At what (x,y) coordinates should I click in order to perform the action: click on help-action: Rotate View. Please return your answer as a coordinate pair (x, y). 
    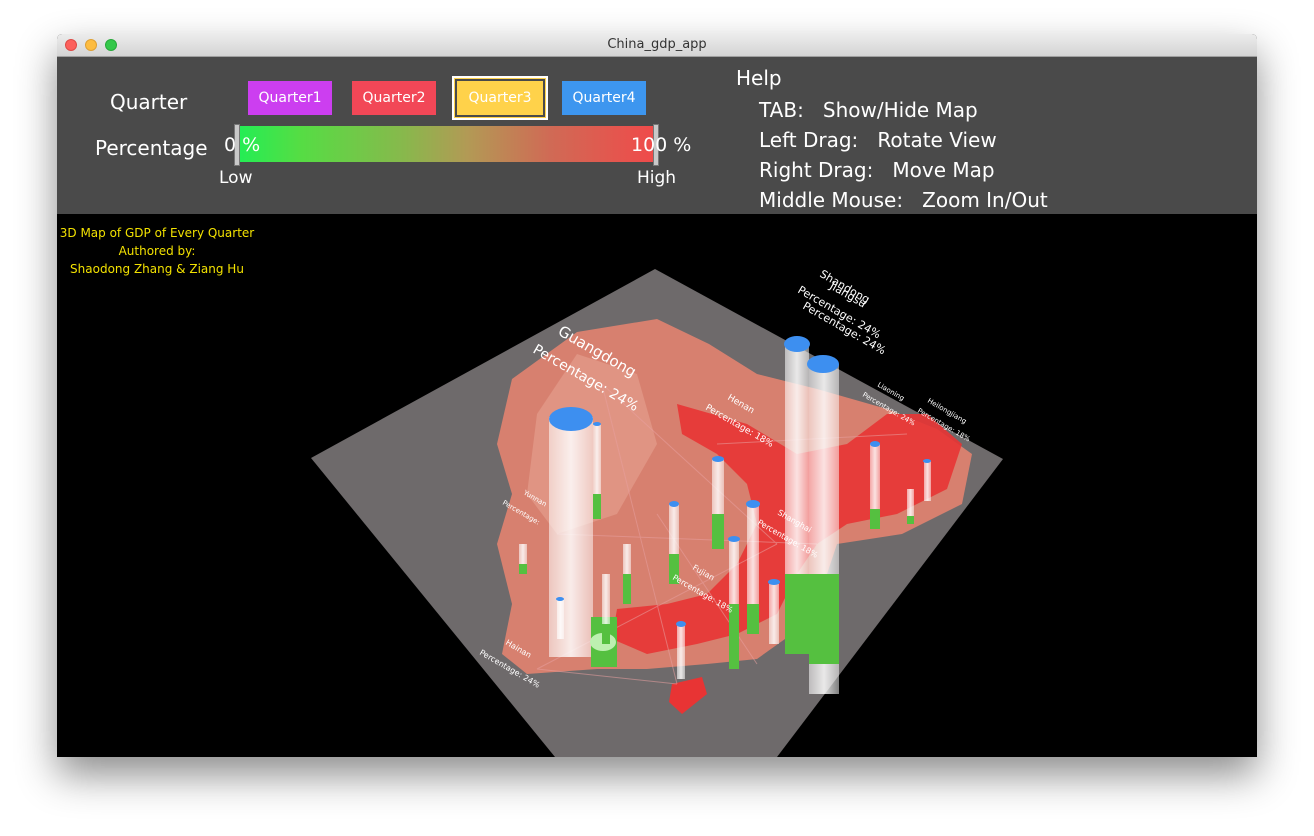
    Looking at the image, I should click on (937, 140).